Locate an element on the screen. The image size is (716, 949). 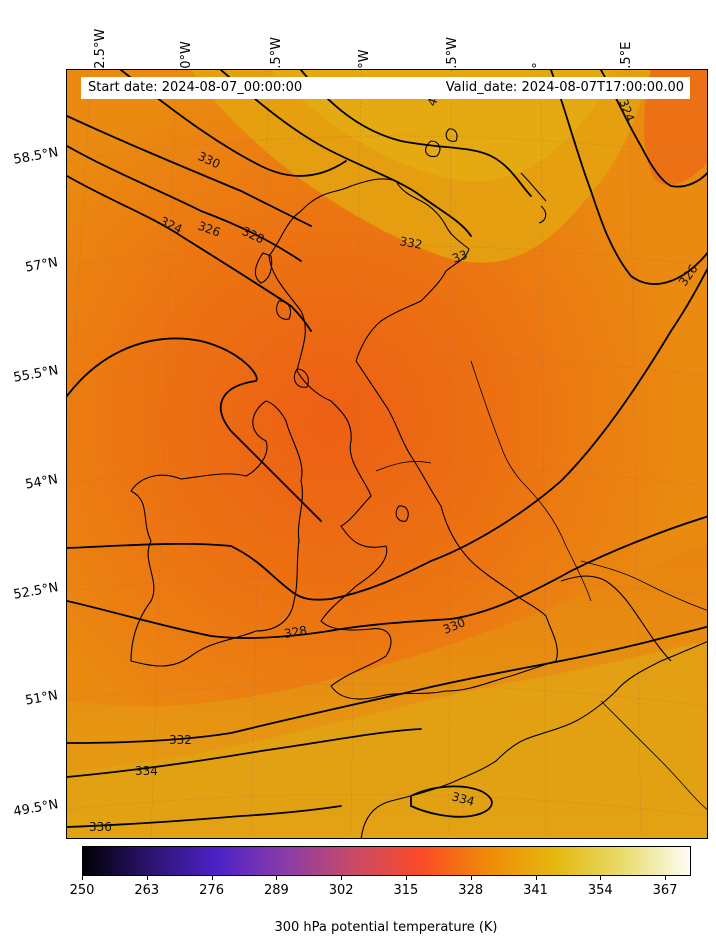
lat-label-49.5N: 49.5°N is located at coordinates (36, 808).